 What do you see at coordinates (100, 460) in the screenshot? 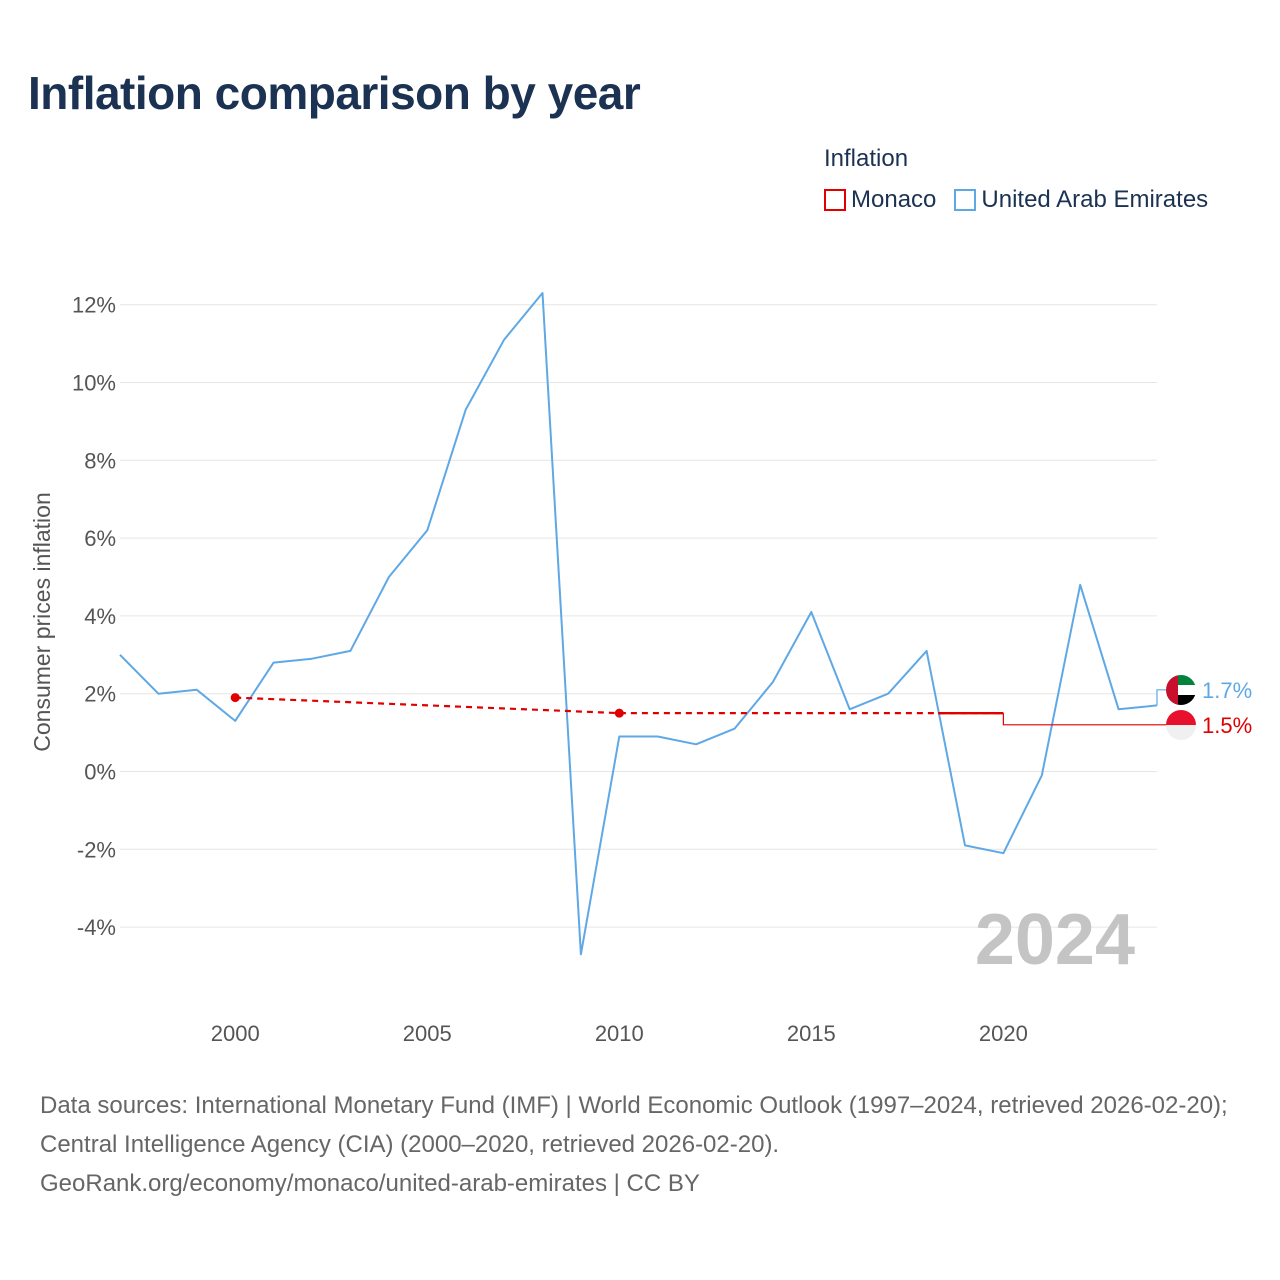
I see `y-tick-label: 8%` at bounding box center [100, 460].